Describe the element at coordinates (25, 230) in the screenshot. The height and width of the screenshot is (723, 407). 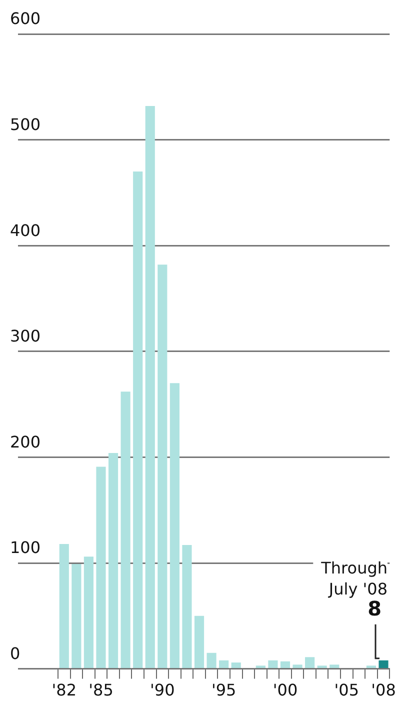
I see `y-tick-label: 400` at that location.